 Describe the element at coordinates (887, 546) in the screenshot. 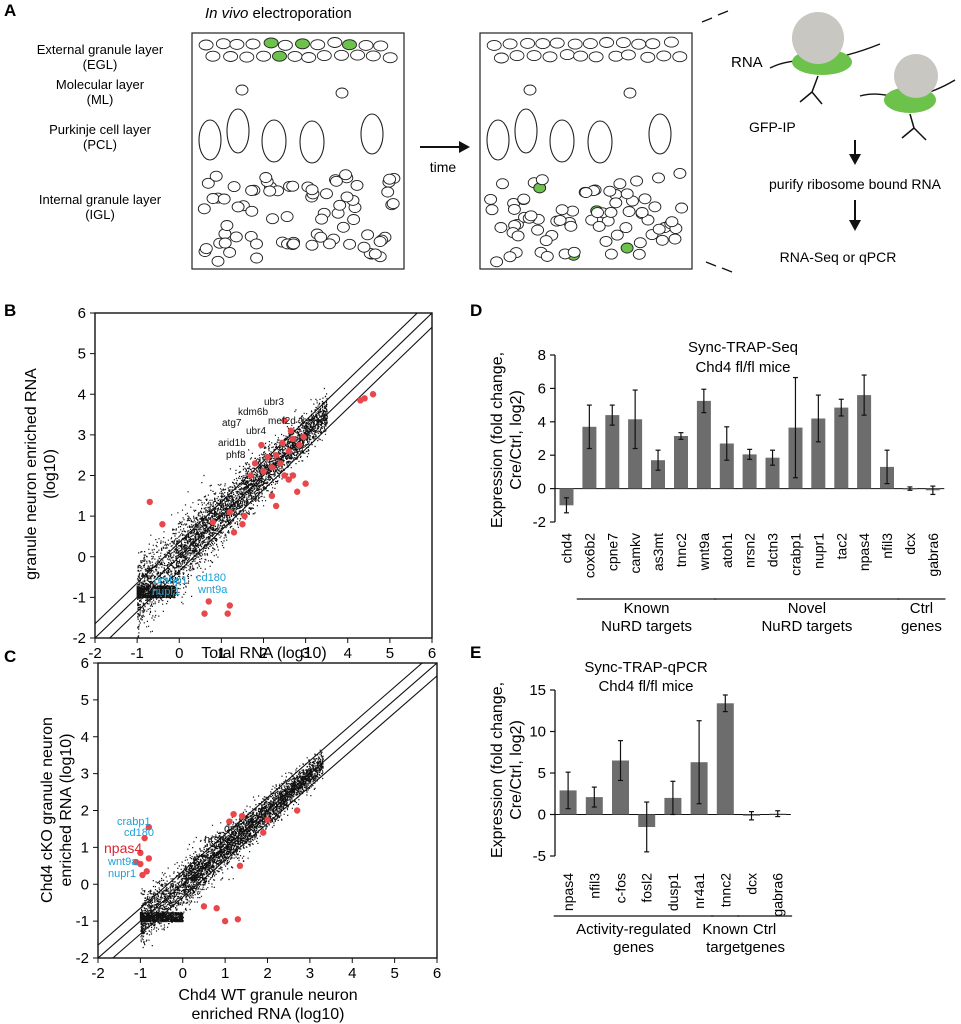

I see `category-label: nfil3` at that location.